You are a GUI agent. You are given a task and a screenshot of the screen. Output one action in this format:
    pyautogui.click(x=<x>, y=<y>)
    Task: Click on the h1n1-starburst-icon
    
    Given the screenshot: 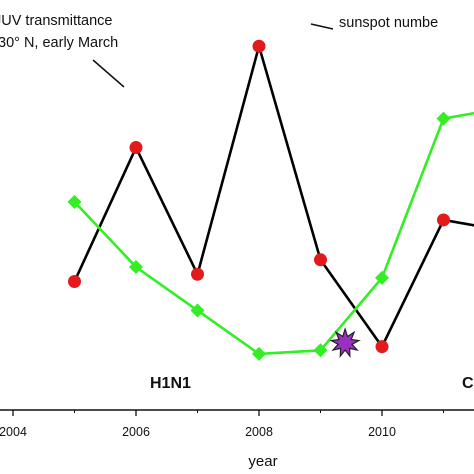 What is the action you would take?
    pyautogui.click(x=345, y=343)
    